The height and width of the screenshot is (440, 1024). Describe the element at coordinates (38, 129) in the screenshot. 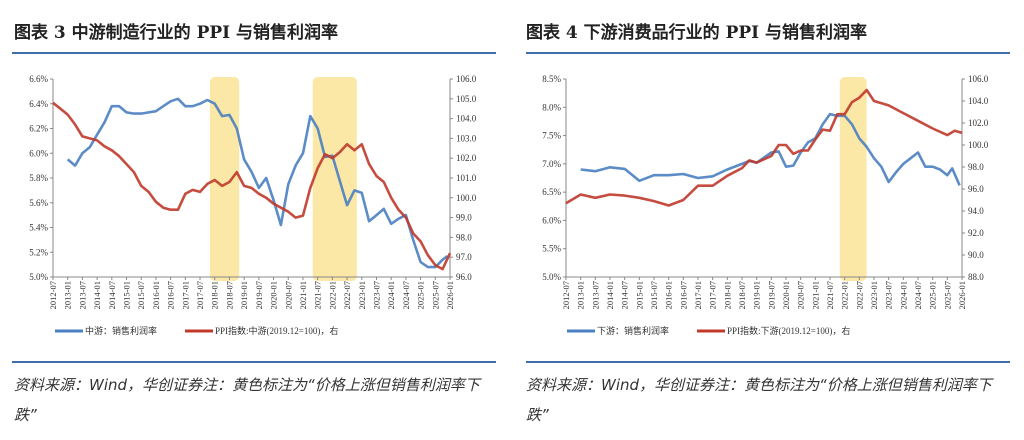

I see `y-left-tick-label: 6.2%` at that location.